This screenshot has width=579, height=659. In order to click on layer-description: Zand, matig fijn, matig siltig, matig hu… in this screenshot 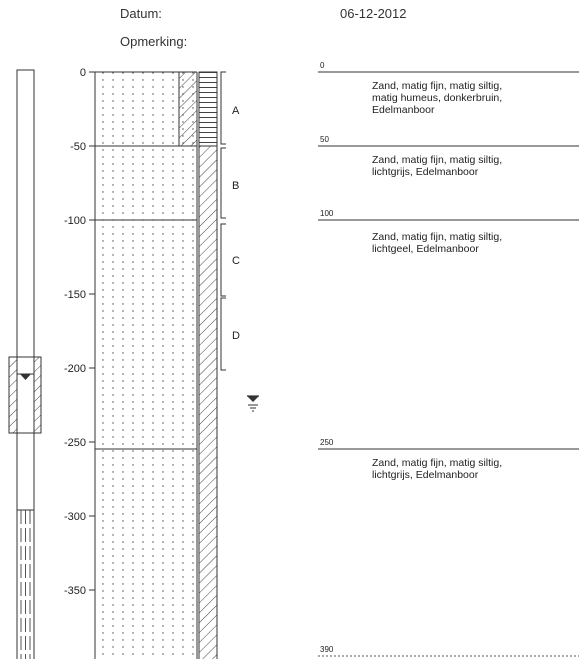, I will do `click(438, 98)`.